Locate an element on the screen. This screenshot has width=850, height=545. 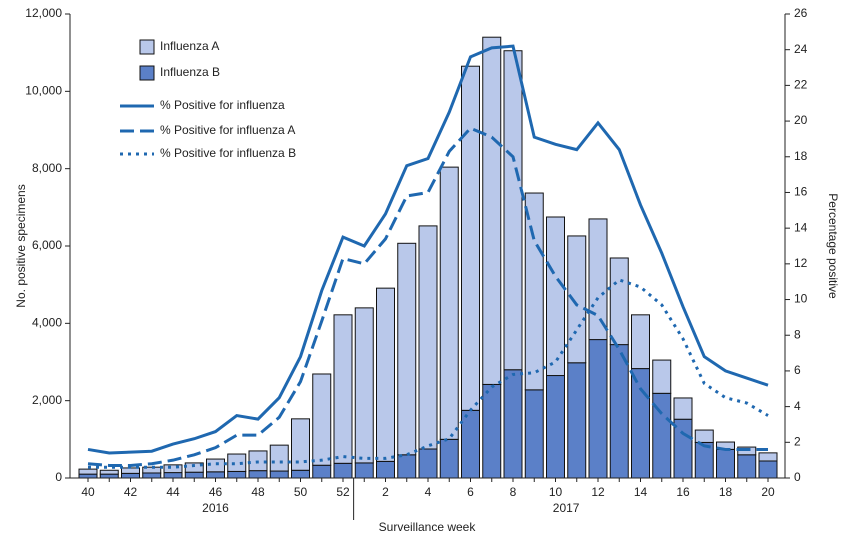
y2-tick-label: 16 is located at coordinates (801, 192).